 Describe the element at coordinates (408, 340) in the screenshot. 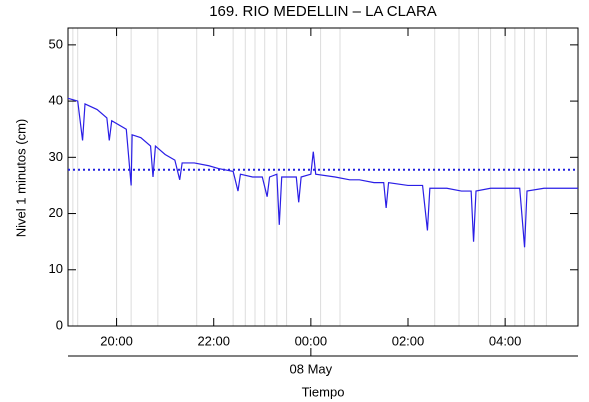

I see `x-tick-label: 02:00` at that location.